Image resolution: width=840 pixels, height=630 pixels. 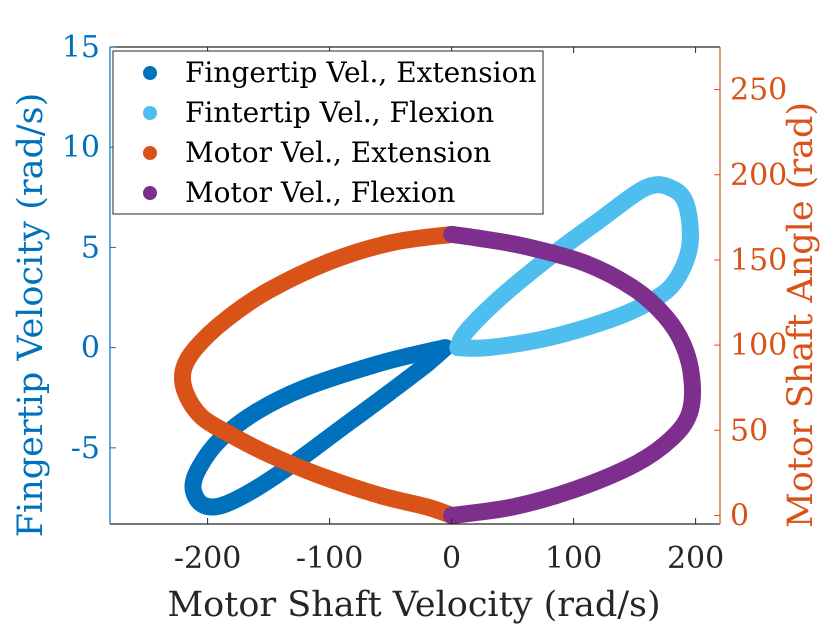 I want to click on x-tick-label: -100, so click(x=329, y=558).